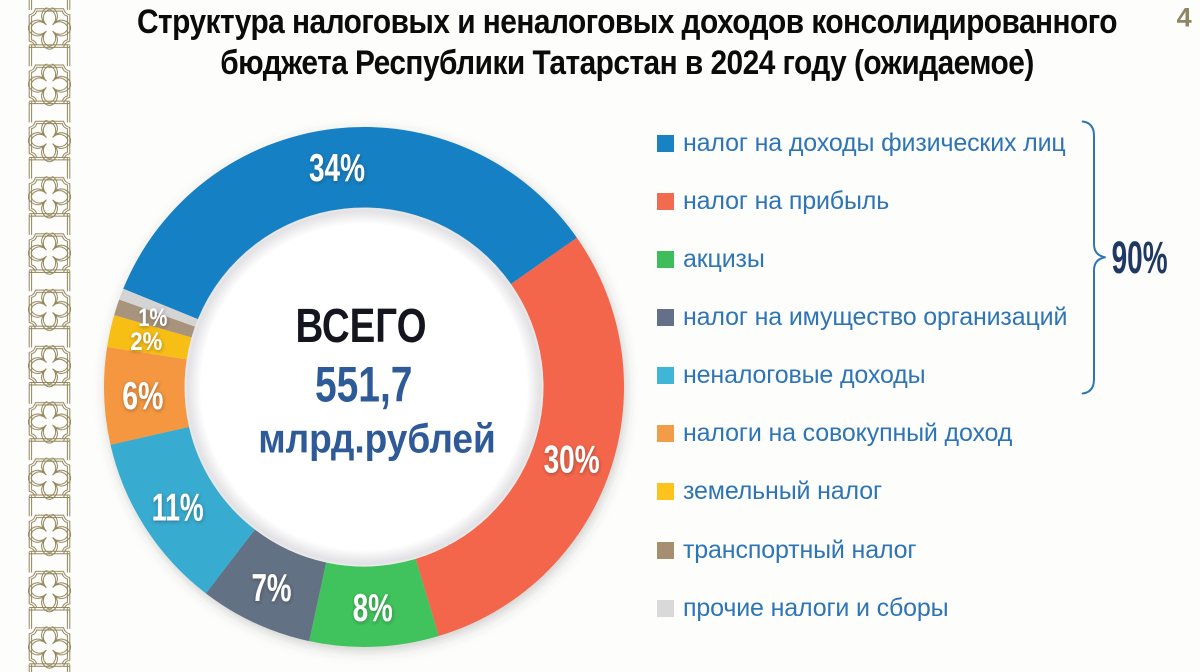 Image resolution: width=1200 pixels, height=672 pixels. What do you see at coordinates (572, 459) in the screenshot?
I see `svg-text: 30%` at bounding box center [572, 459].